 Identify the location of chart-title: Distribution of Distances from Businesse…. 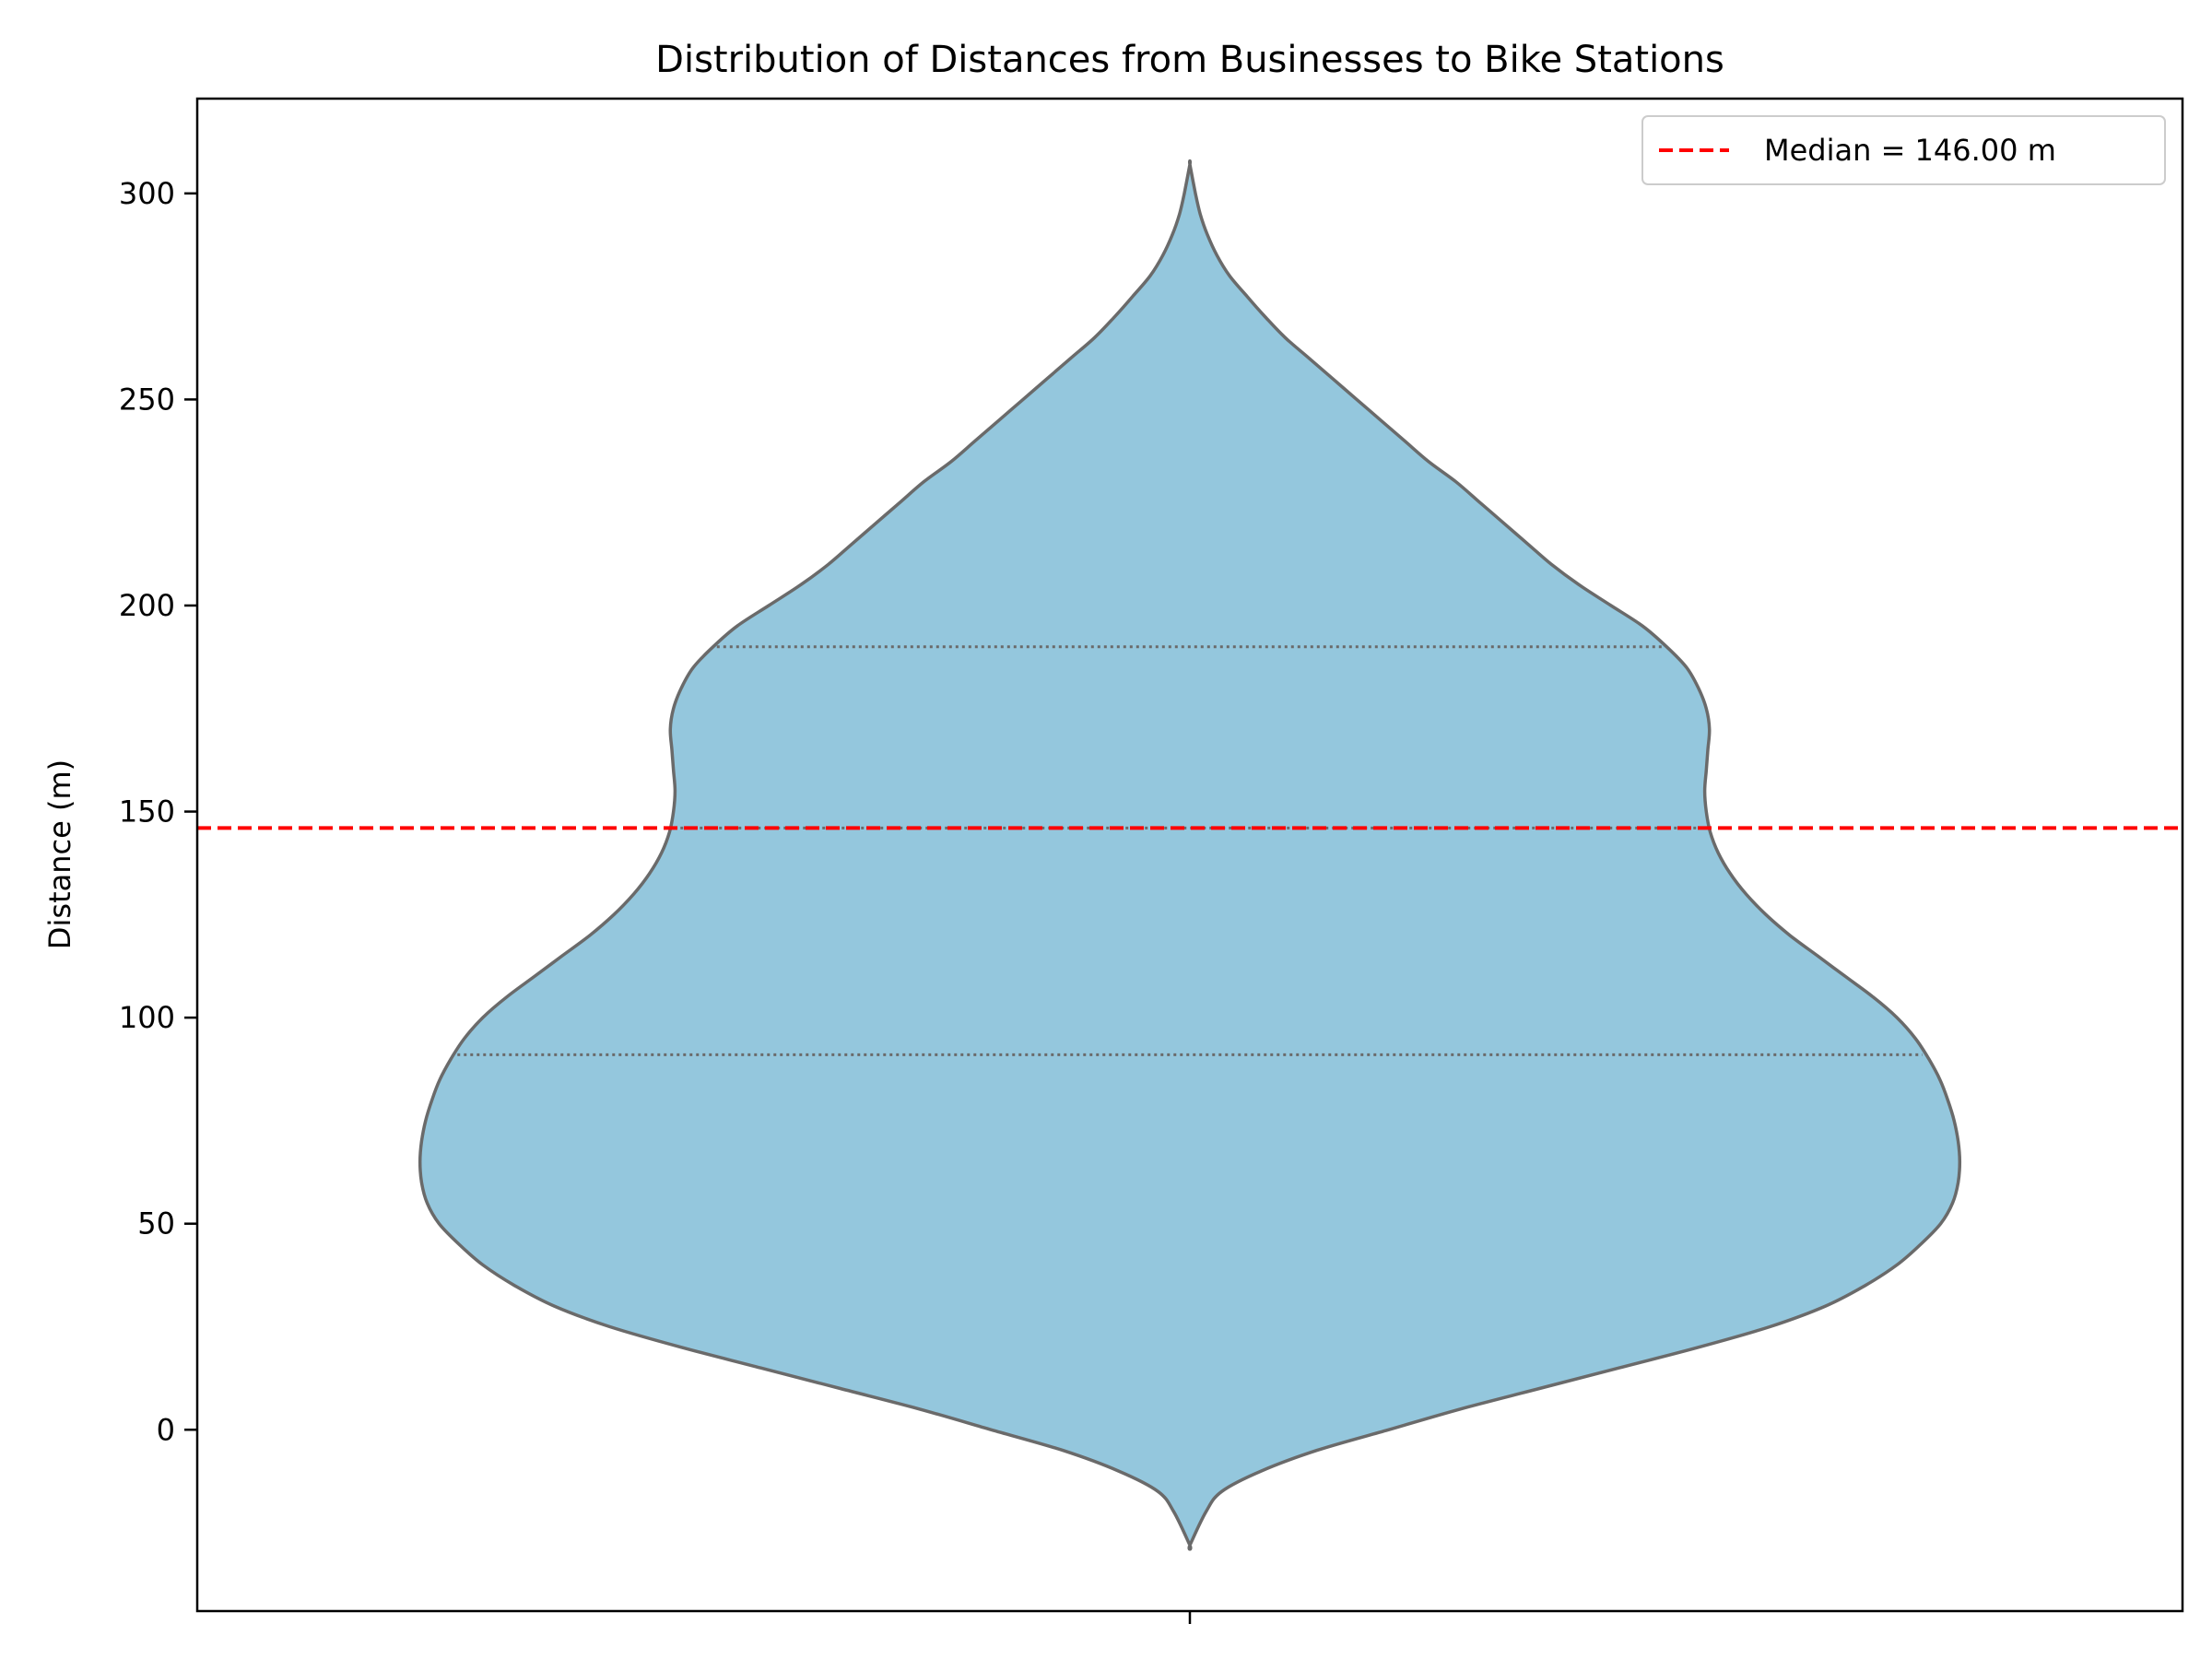
(1189, 60).